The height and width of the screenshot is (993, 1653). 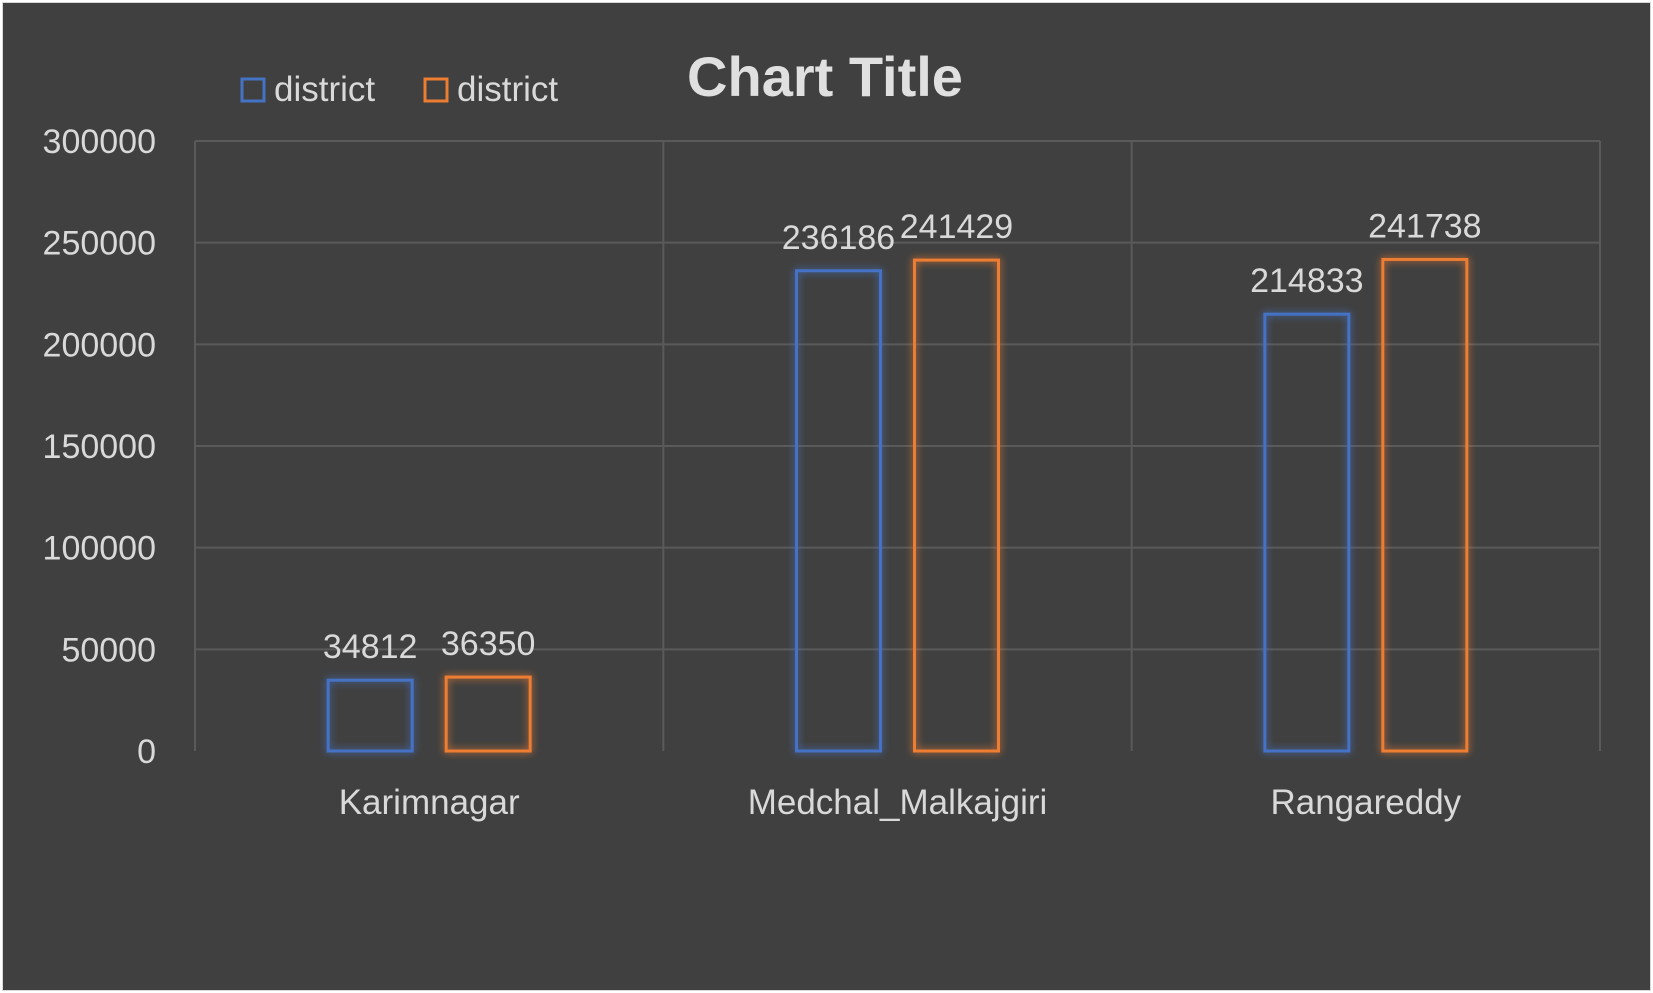 I want to click on x-axis: Karimnagar Medchal_Malkajgiri Rangareddy, so click(x=900, y=802).